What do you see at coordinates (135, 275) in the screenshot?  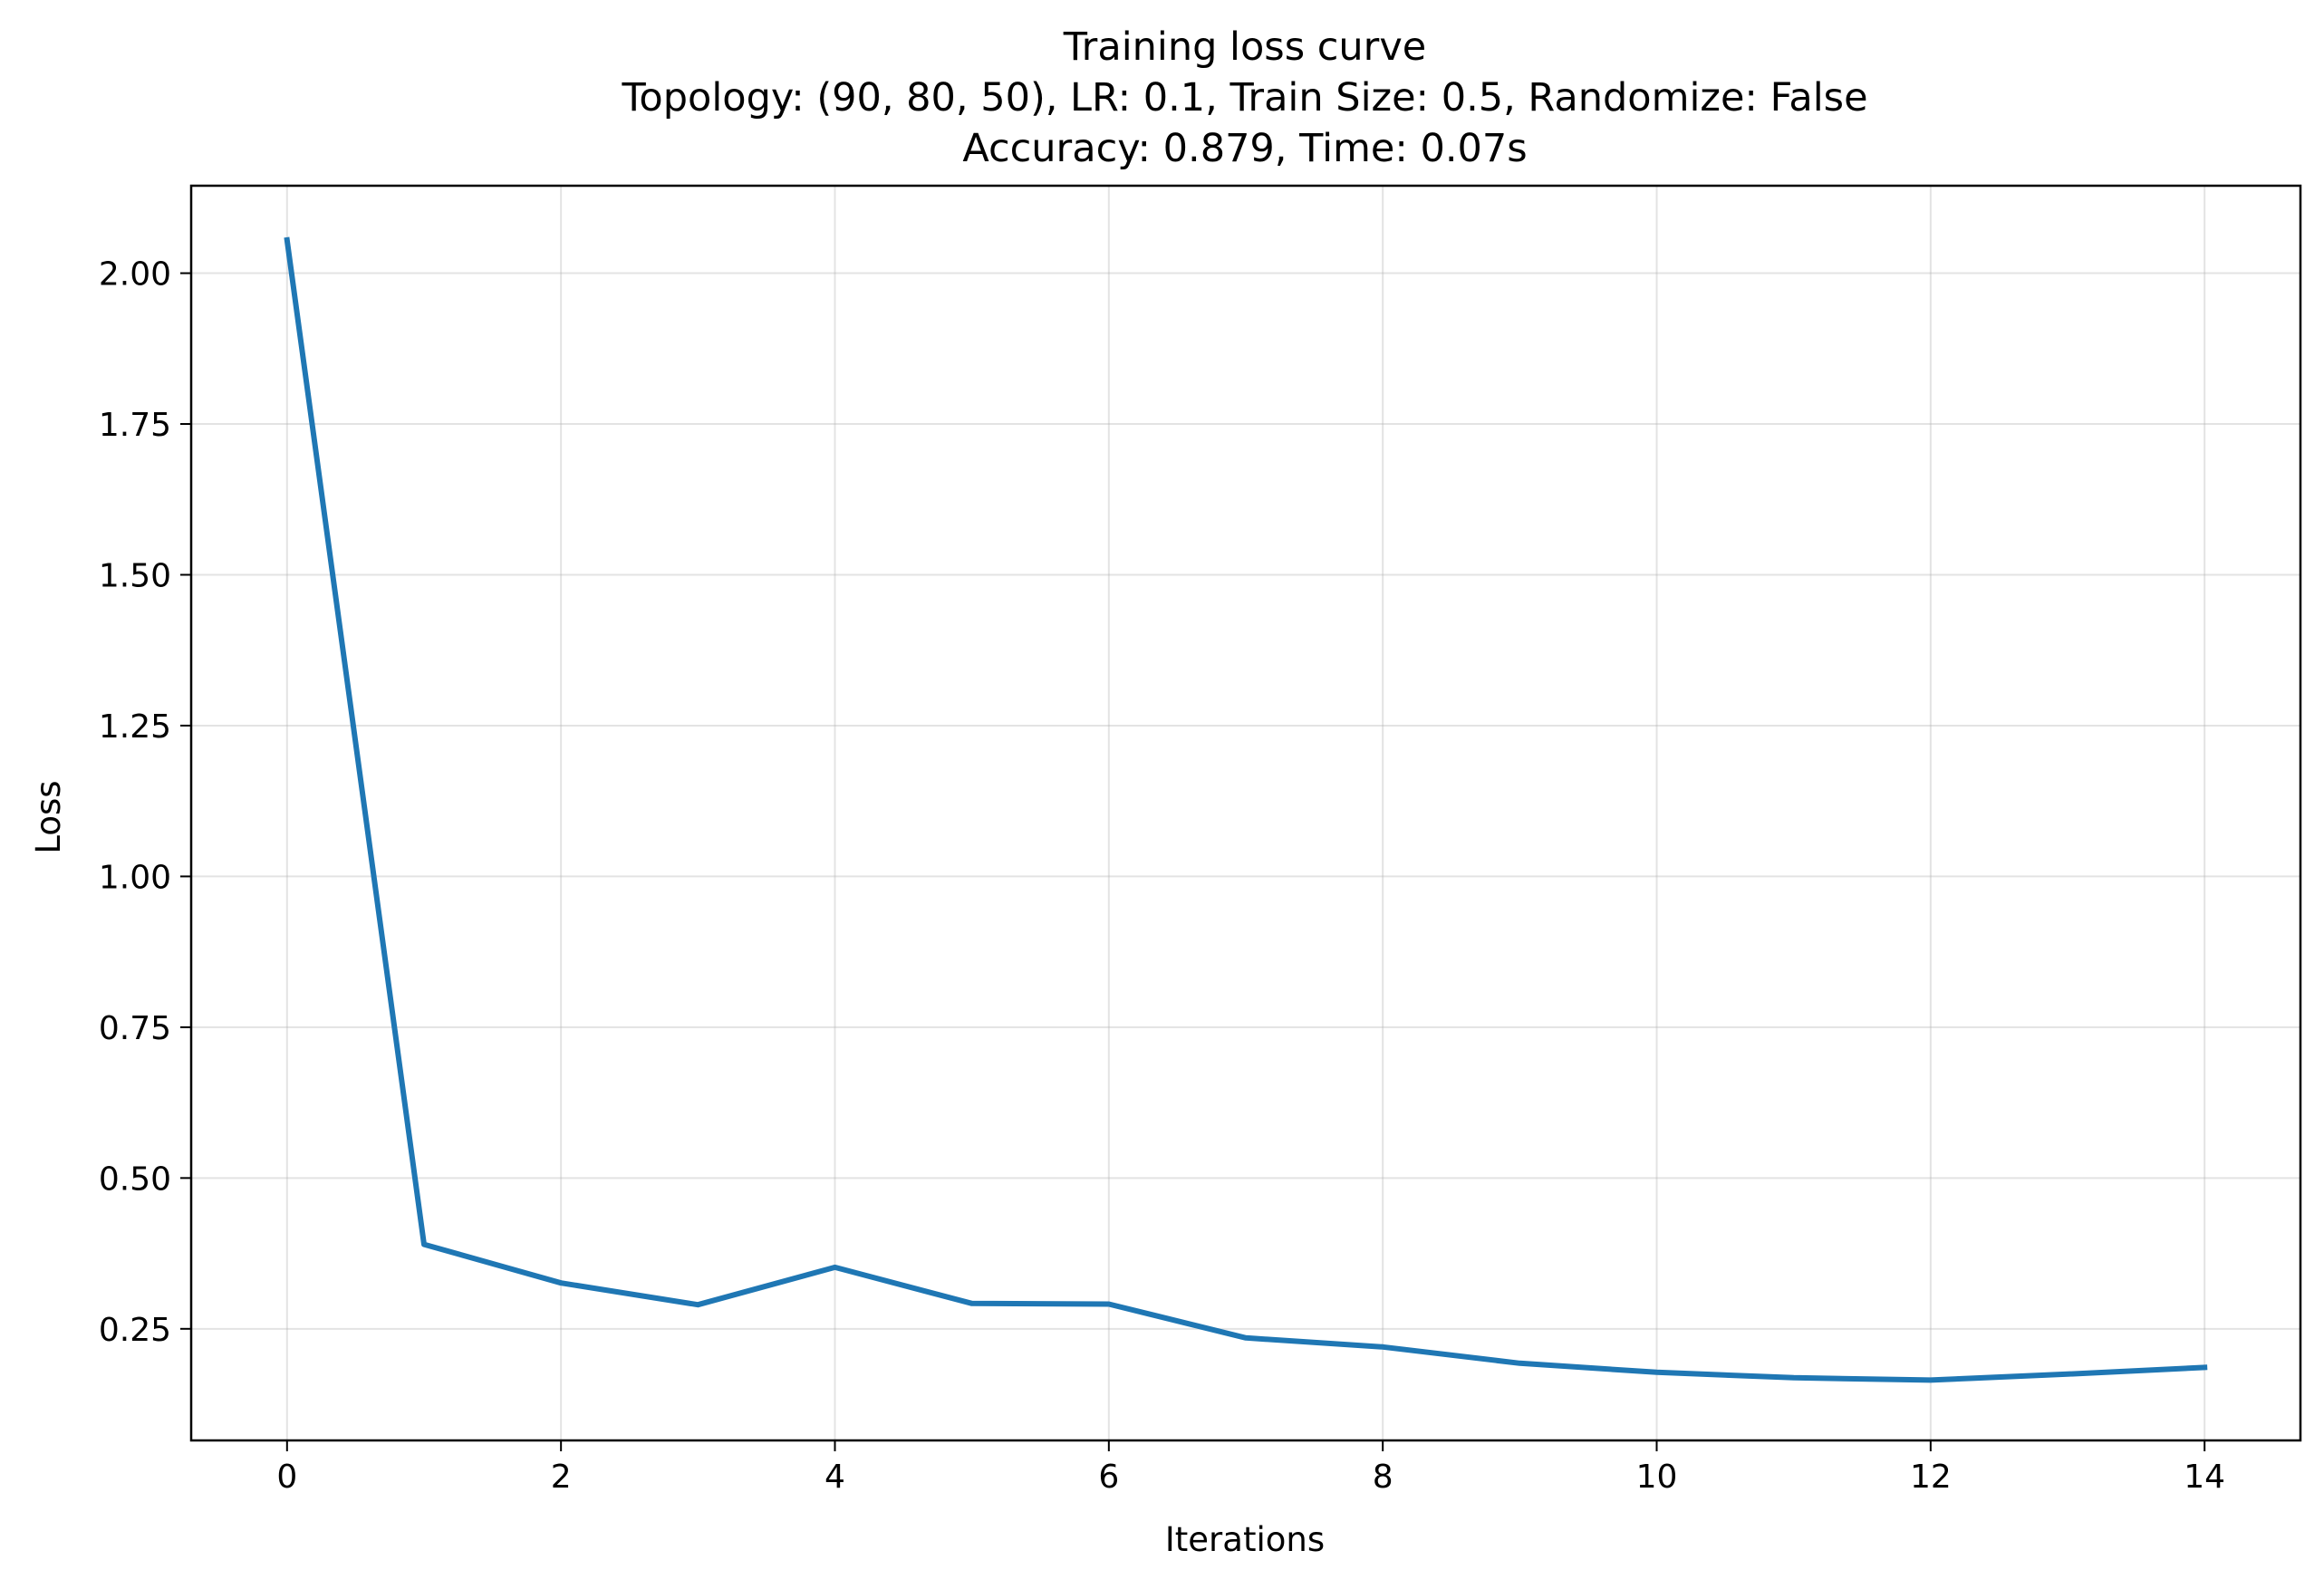 I see `y-tick-label: 2.00` at bounding box center [135, 275].